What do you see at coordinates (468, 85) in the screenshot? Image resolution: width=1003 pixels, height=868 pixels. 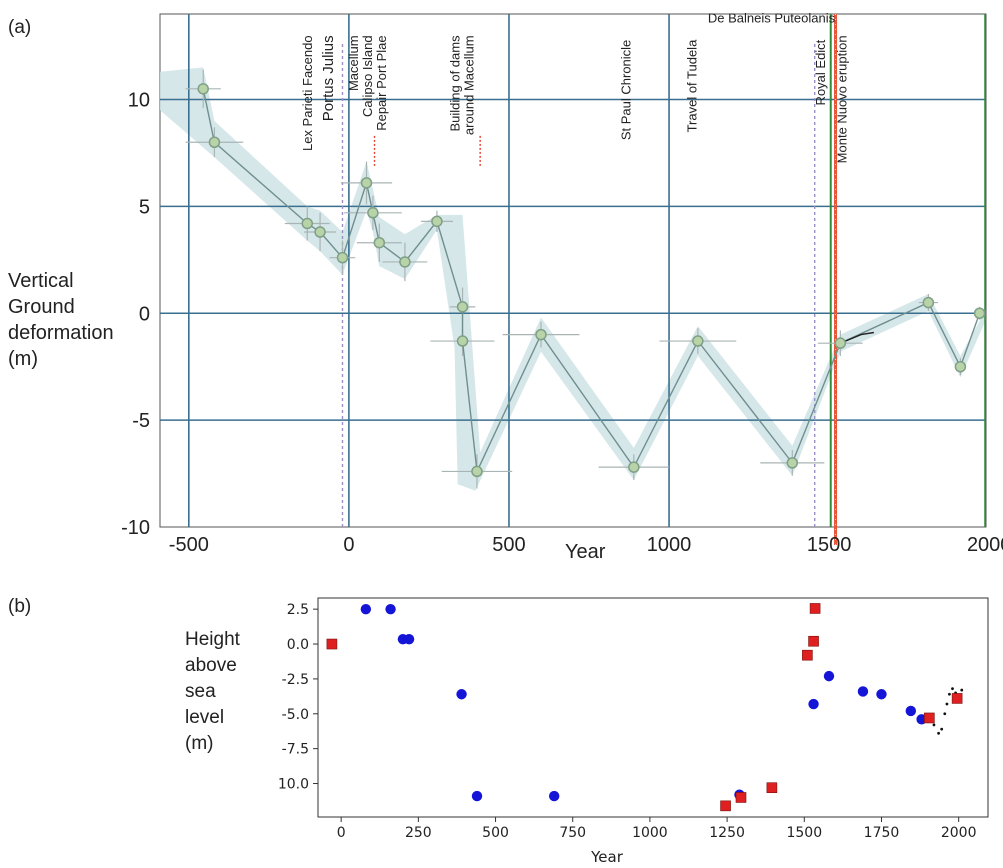 I see `event-annotation-3-line-1: around Macellum` at bounding box center [468, 85].